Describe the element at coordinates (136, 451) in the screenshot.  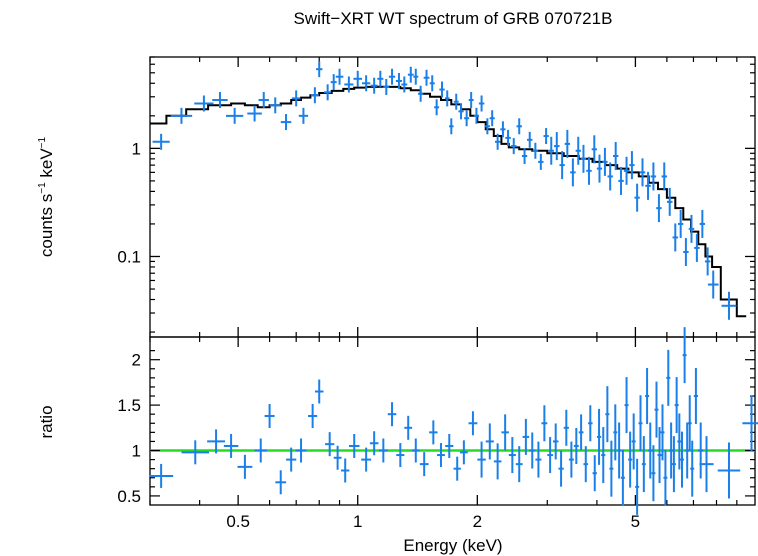
I see `y-tick-label: 1` at that location.